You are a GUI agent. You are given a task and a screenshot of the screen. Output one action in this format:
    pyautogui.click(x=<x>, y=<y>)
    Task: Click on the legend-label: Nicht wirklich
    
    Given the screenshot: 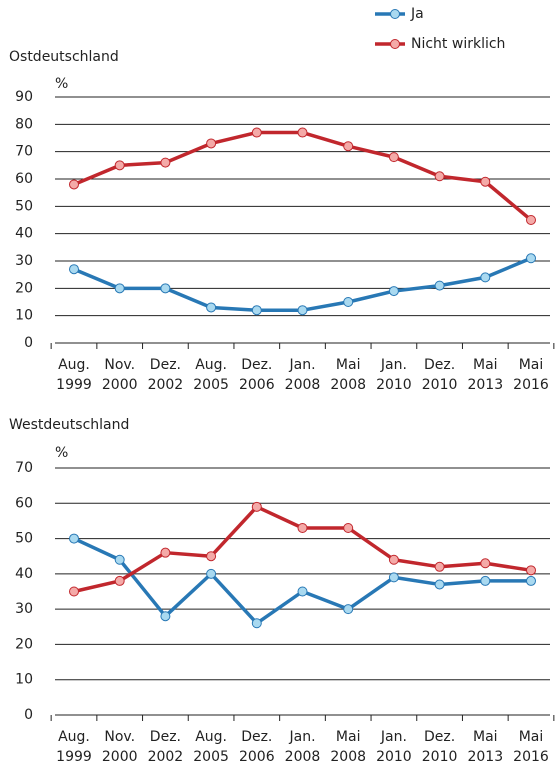 What is the action you would take?
    pyautogui.click(x=458, y=44)
    